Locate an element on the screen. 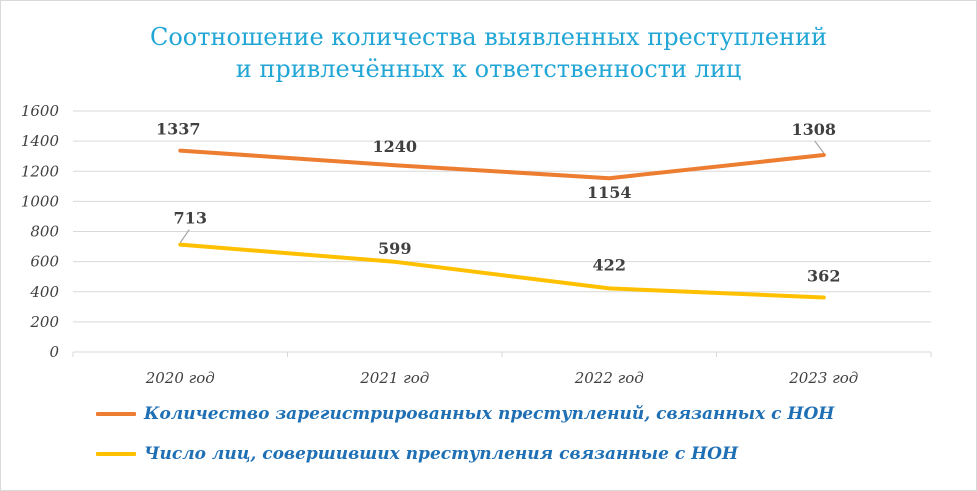 This screenshot has width=977, height=491. x-tick-label-1: 2021 год is located at coordinates (394, 378).